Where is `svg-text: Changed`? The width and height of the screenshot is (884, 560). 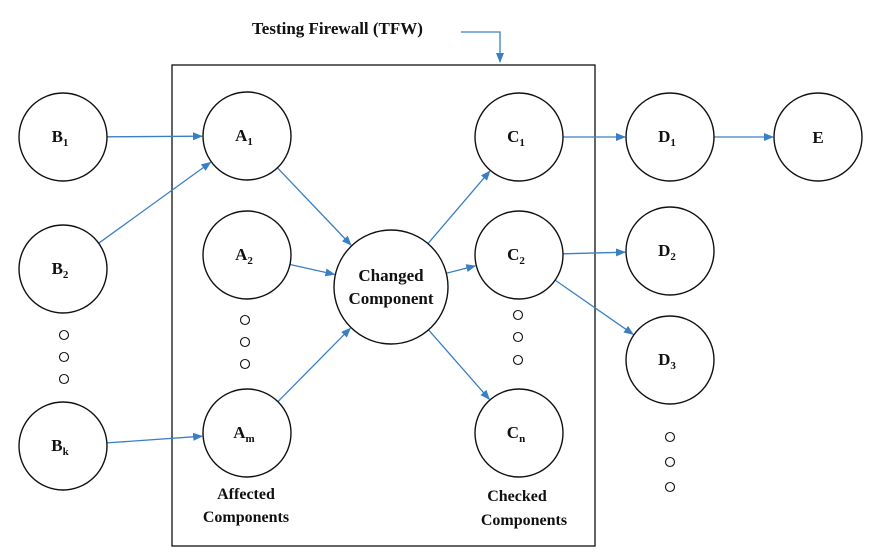 svg-text: Changed is located at coordinates (391, 275).